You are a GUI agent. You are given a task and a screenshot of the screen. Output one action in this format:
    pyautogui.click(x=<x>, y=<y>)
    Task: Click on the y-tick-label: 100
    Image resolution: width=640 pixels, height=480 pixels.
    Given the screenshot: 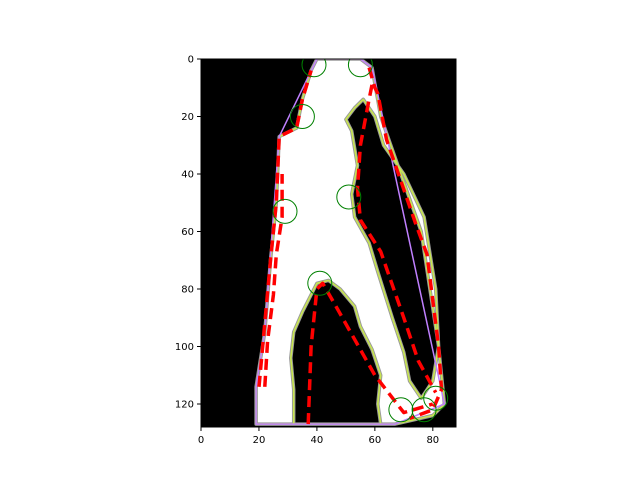 What is the action you would take?
    pyautogui.click(x=184, y=347)
    